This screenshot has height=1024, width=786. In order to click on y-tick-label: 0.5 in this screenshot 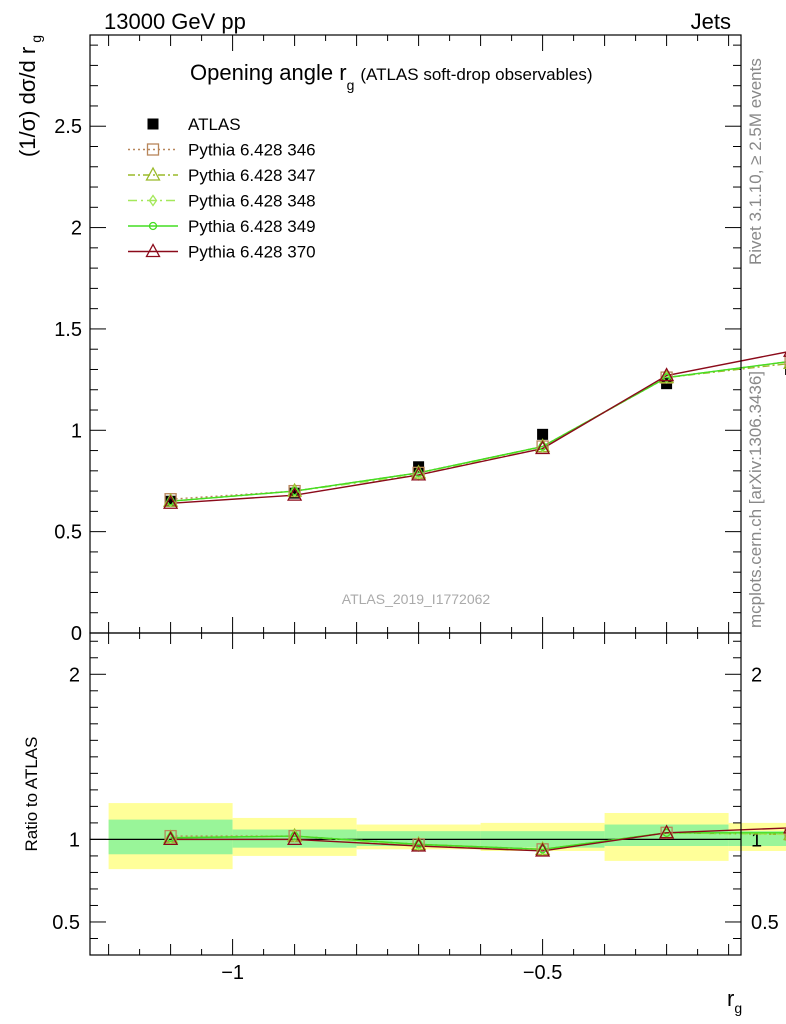, I will do `click(68, 533)`.